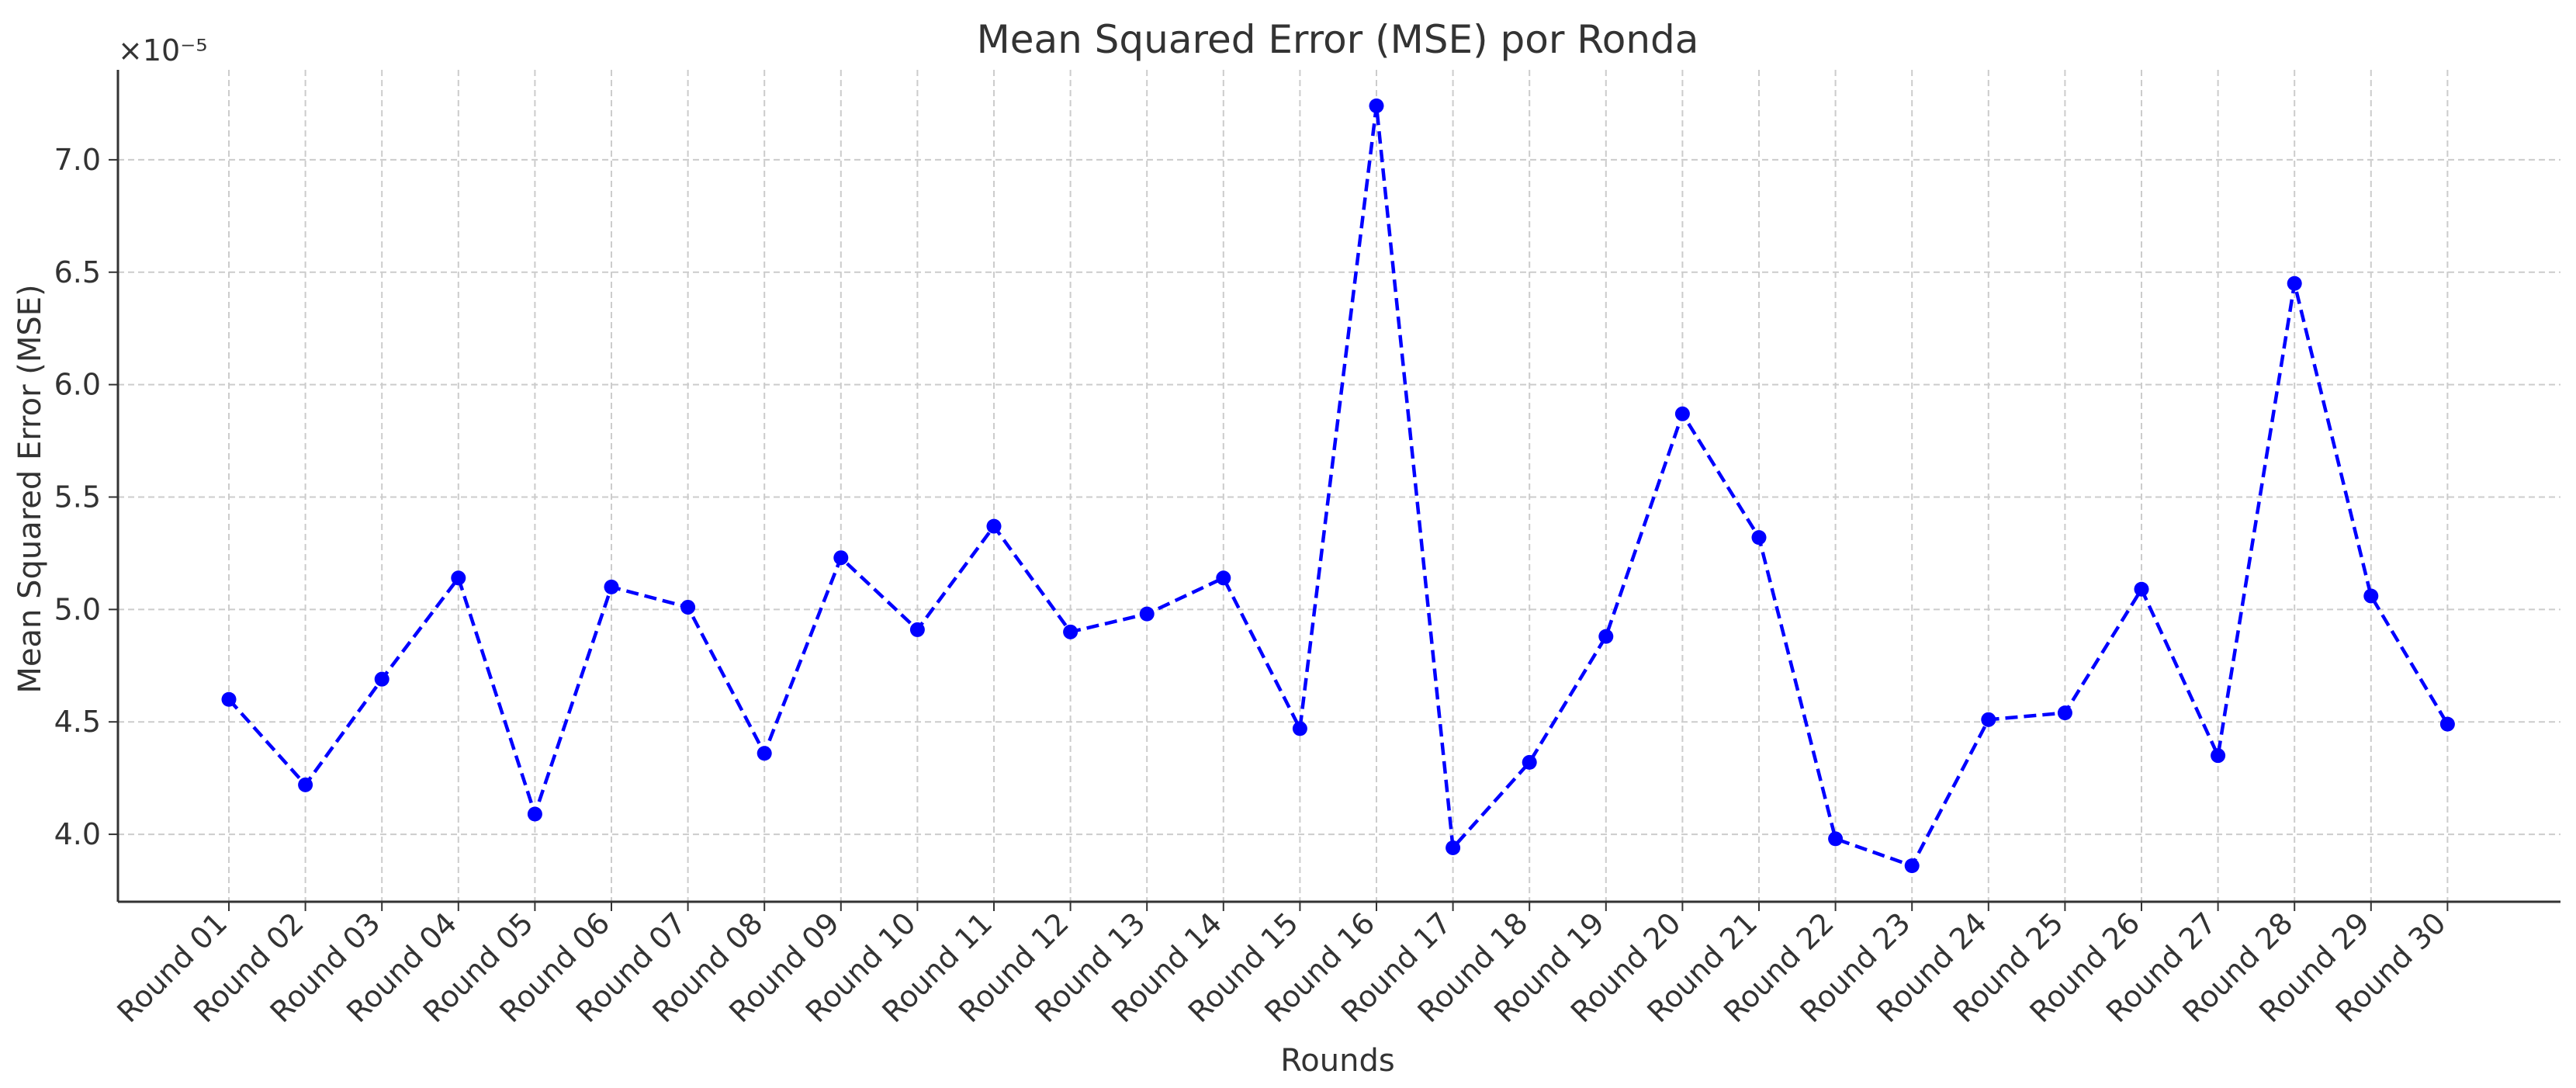  Describe the element at coordinates (77, 609) in the screenshot. I see `y-tick-label: 5.0` at that location.